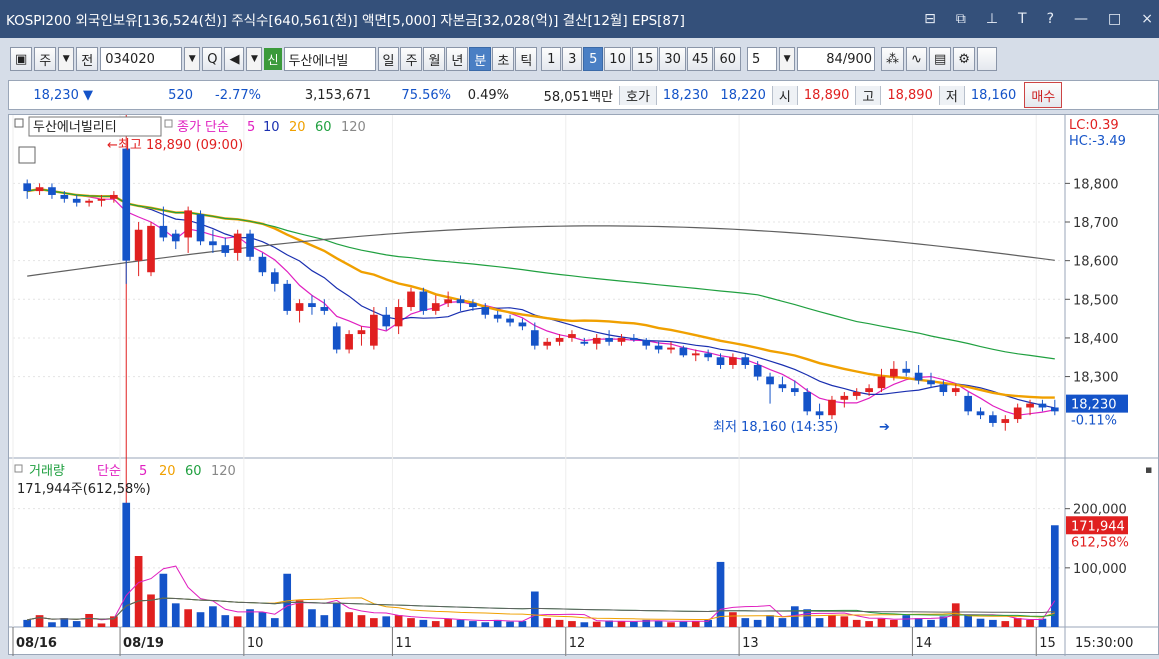 This screenshot has height=659, width=1159. I want to click on interval-tab-45: 45, so click(700, 59).